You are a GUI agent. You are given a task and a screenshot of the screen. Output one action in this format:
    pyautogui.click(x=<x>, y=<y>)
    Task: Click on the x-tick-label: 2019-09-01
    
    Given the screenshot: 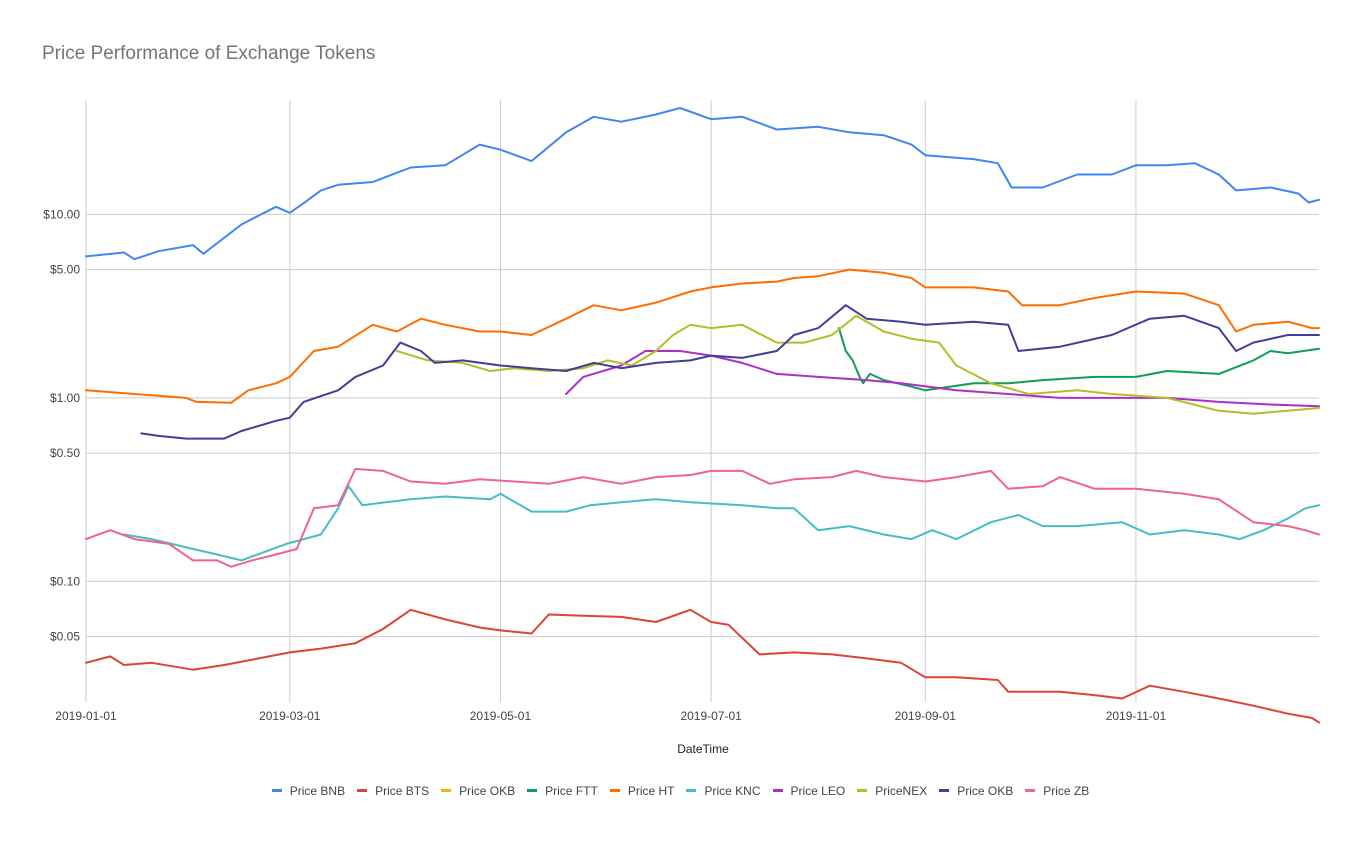 What is the action you would take?
    pyautogui.click(x=926, y=716)
    